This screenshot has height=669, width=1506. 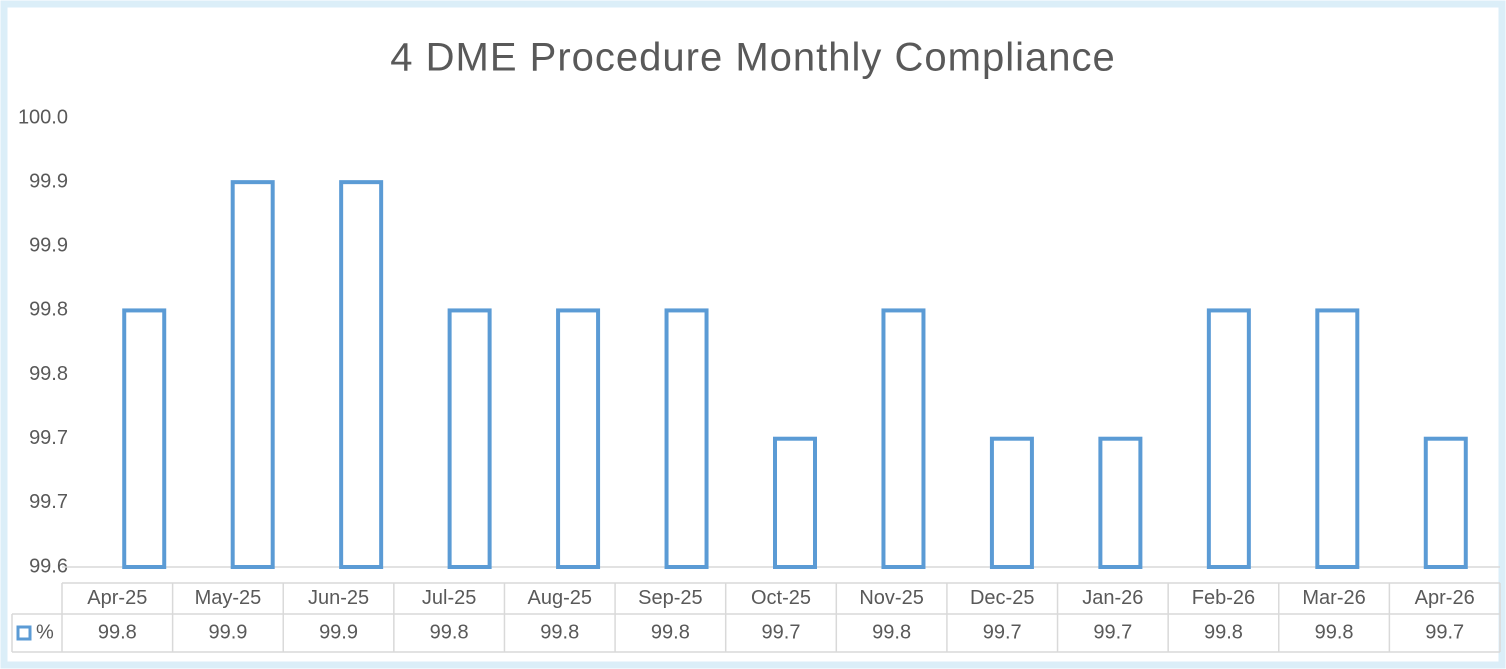 I want to click on x-tick-label: Jun-25, so click(x=338, y=598).